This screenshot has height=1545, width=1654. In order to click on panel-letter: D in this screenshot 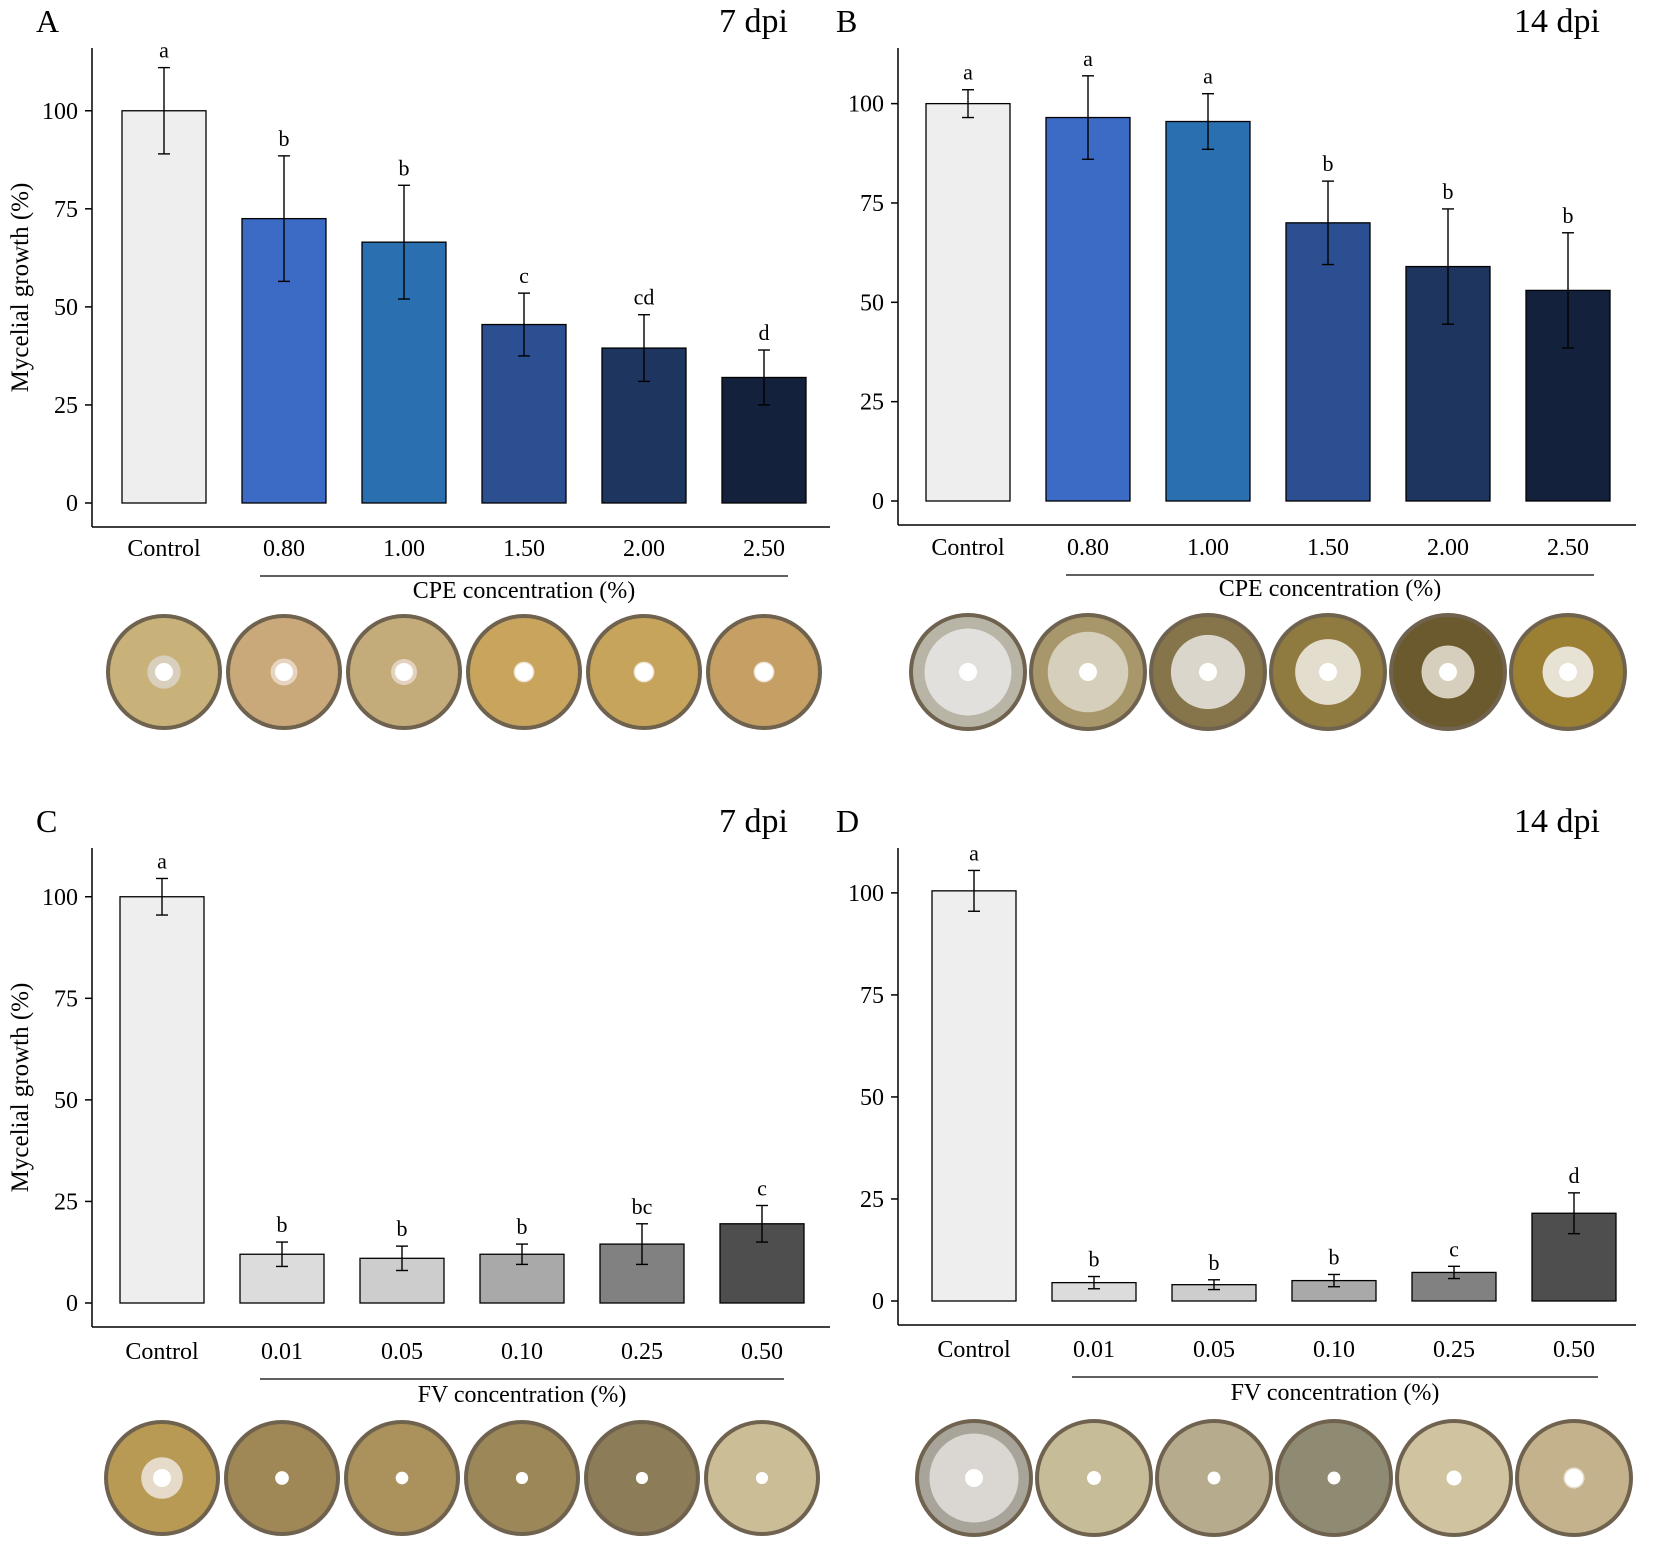, I will do `click(847, 821)`.